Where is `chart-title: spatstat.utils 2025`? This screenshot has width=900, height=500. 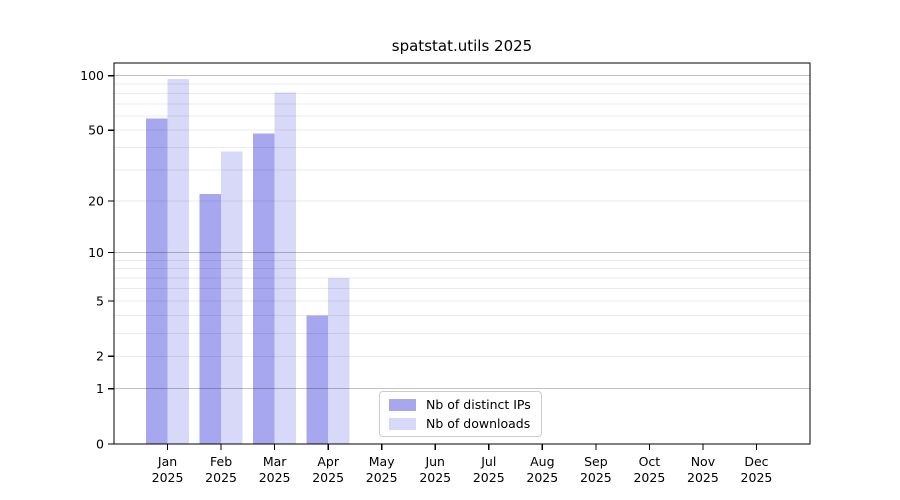 chart-title: spatstat.utils 2025 is located at coordinates (462, 46).